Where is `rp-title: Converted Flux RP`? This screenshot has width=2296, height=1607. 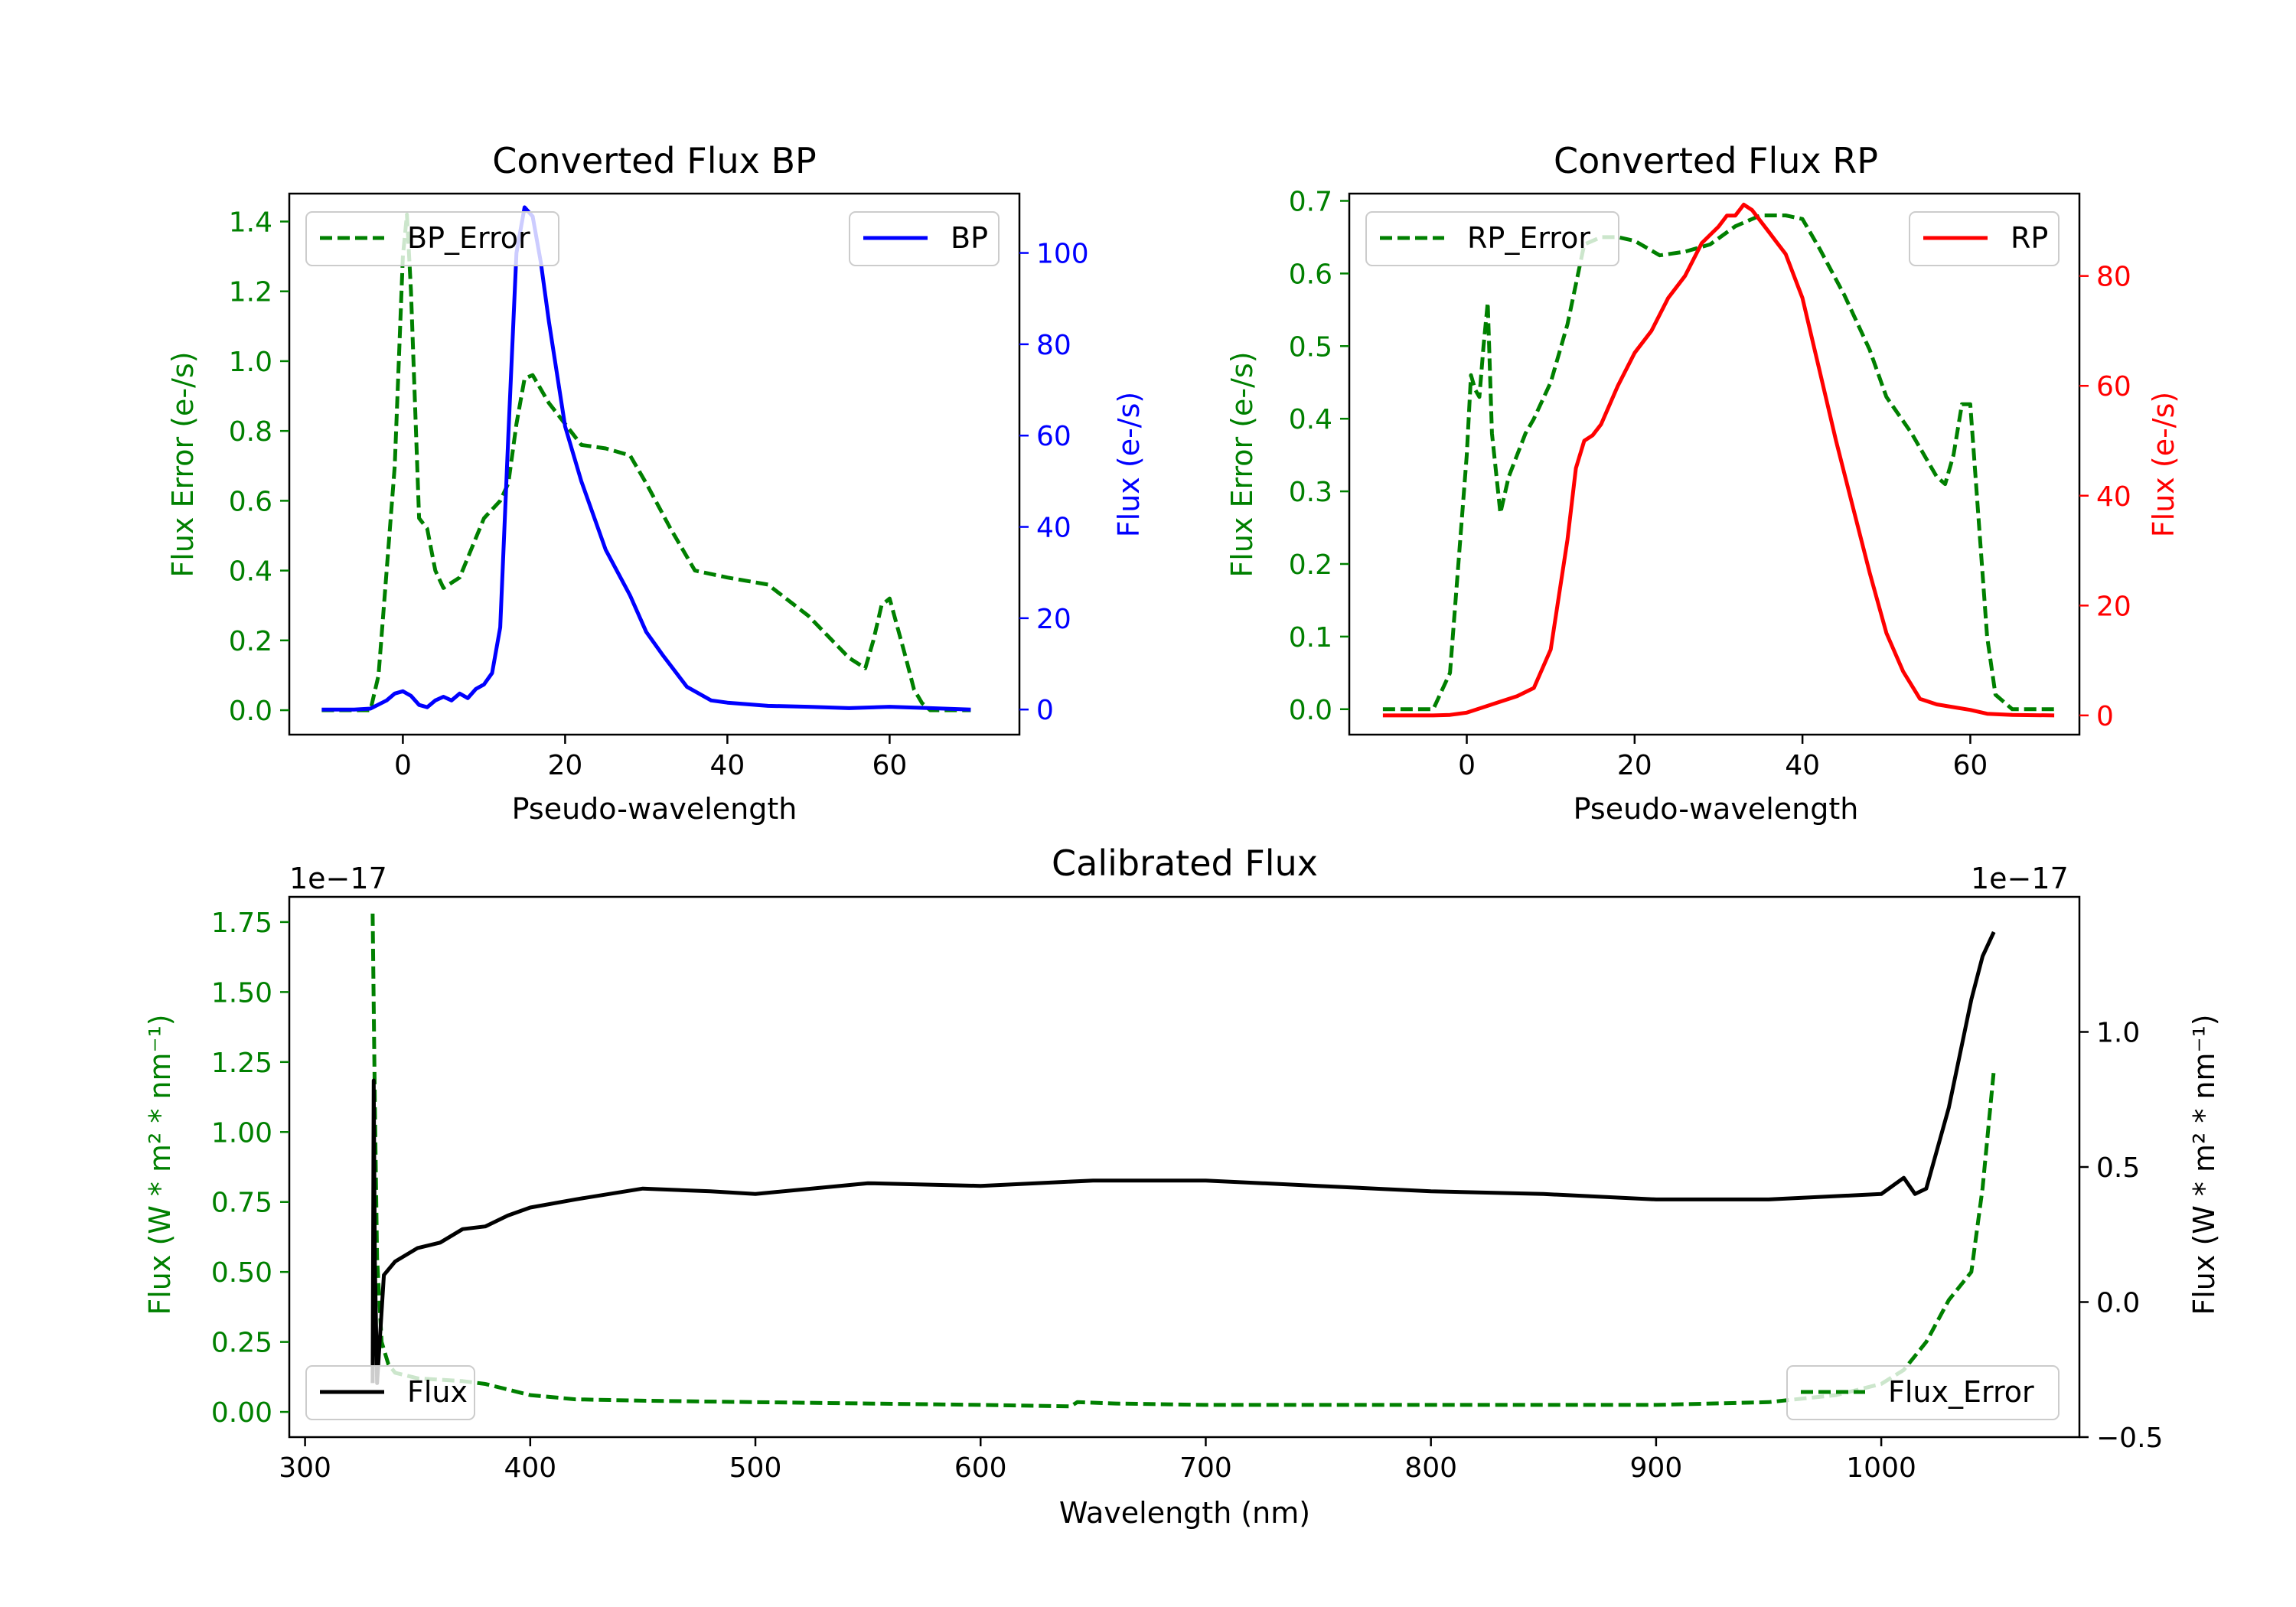
rp-title: Converted Flux RP is located at coordinates (1716, 160).